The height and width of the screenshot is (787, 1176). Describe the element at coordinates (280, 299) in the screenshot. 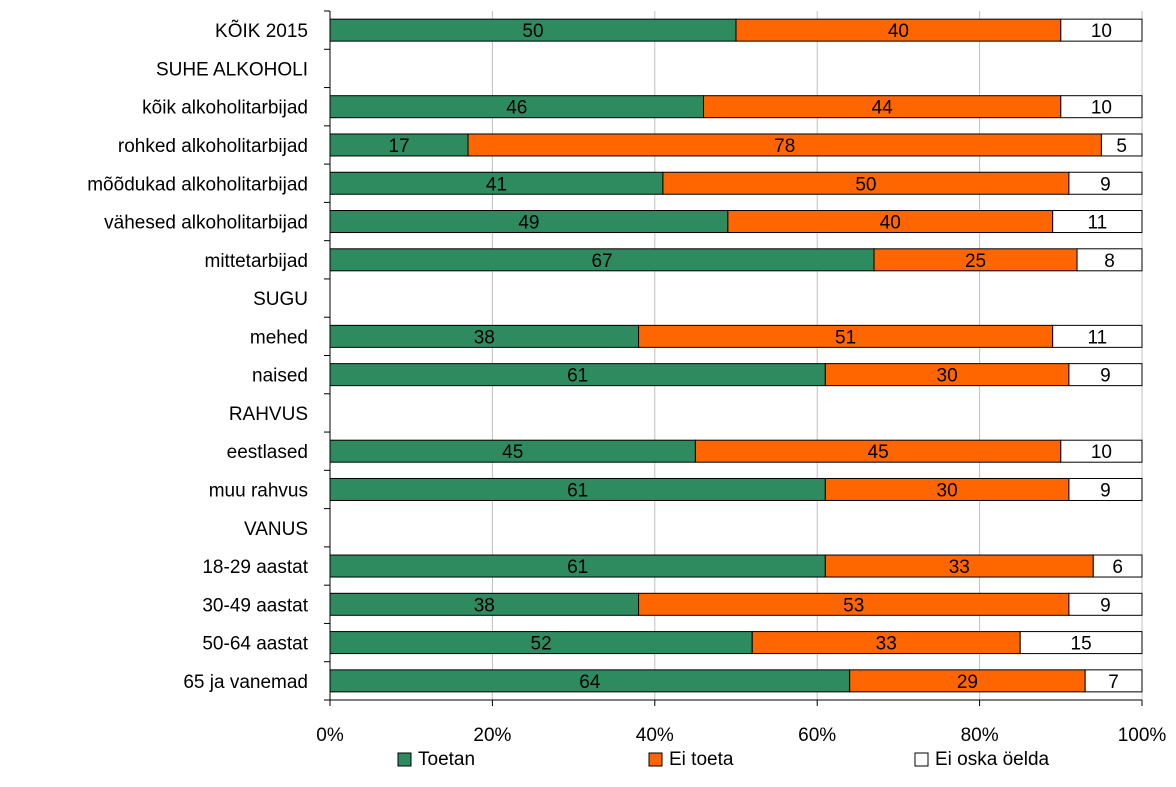

I see `category-label: SUGU` at that location.